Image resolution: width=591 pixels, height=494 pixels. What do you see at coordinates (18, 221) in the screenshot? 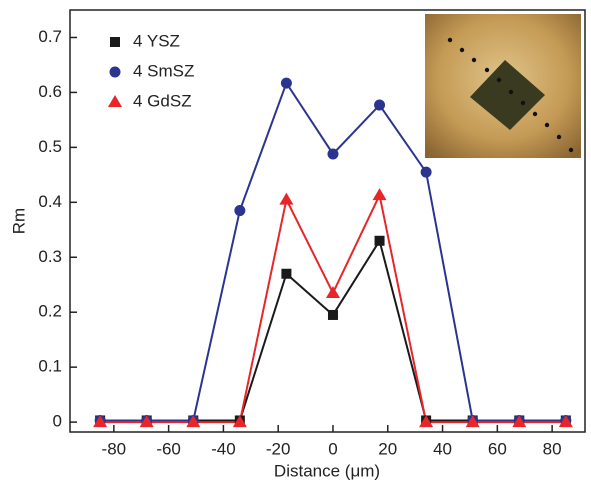
I see `y-axis-label: Rm` at bounding box center [18, 221].